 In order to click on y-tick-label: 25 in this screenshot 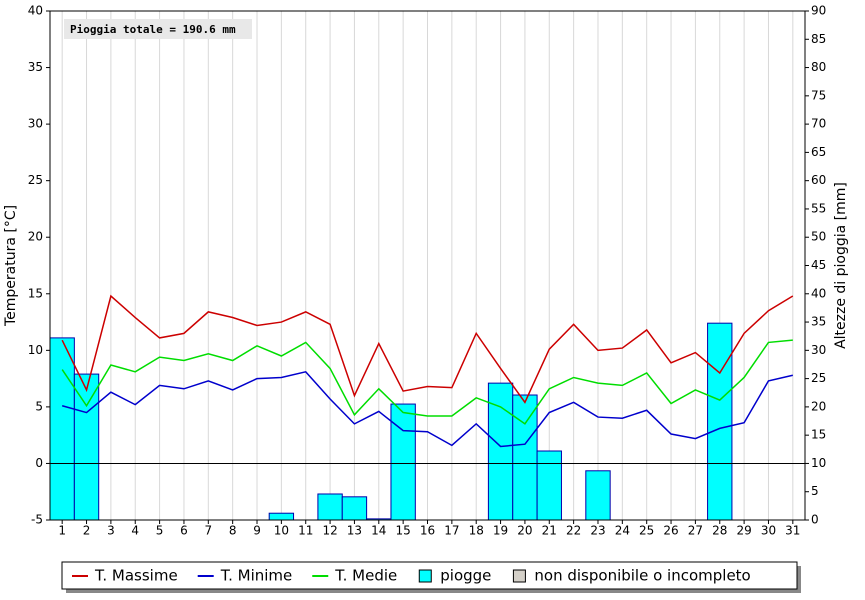, I will do `click(35, 180)`.